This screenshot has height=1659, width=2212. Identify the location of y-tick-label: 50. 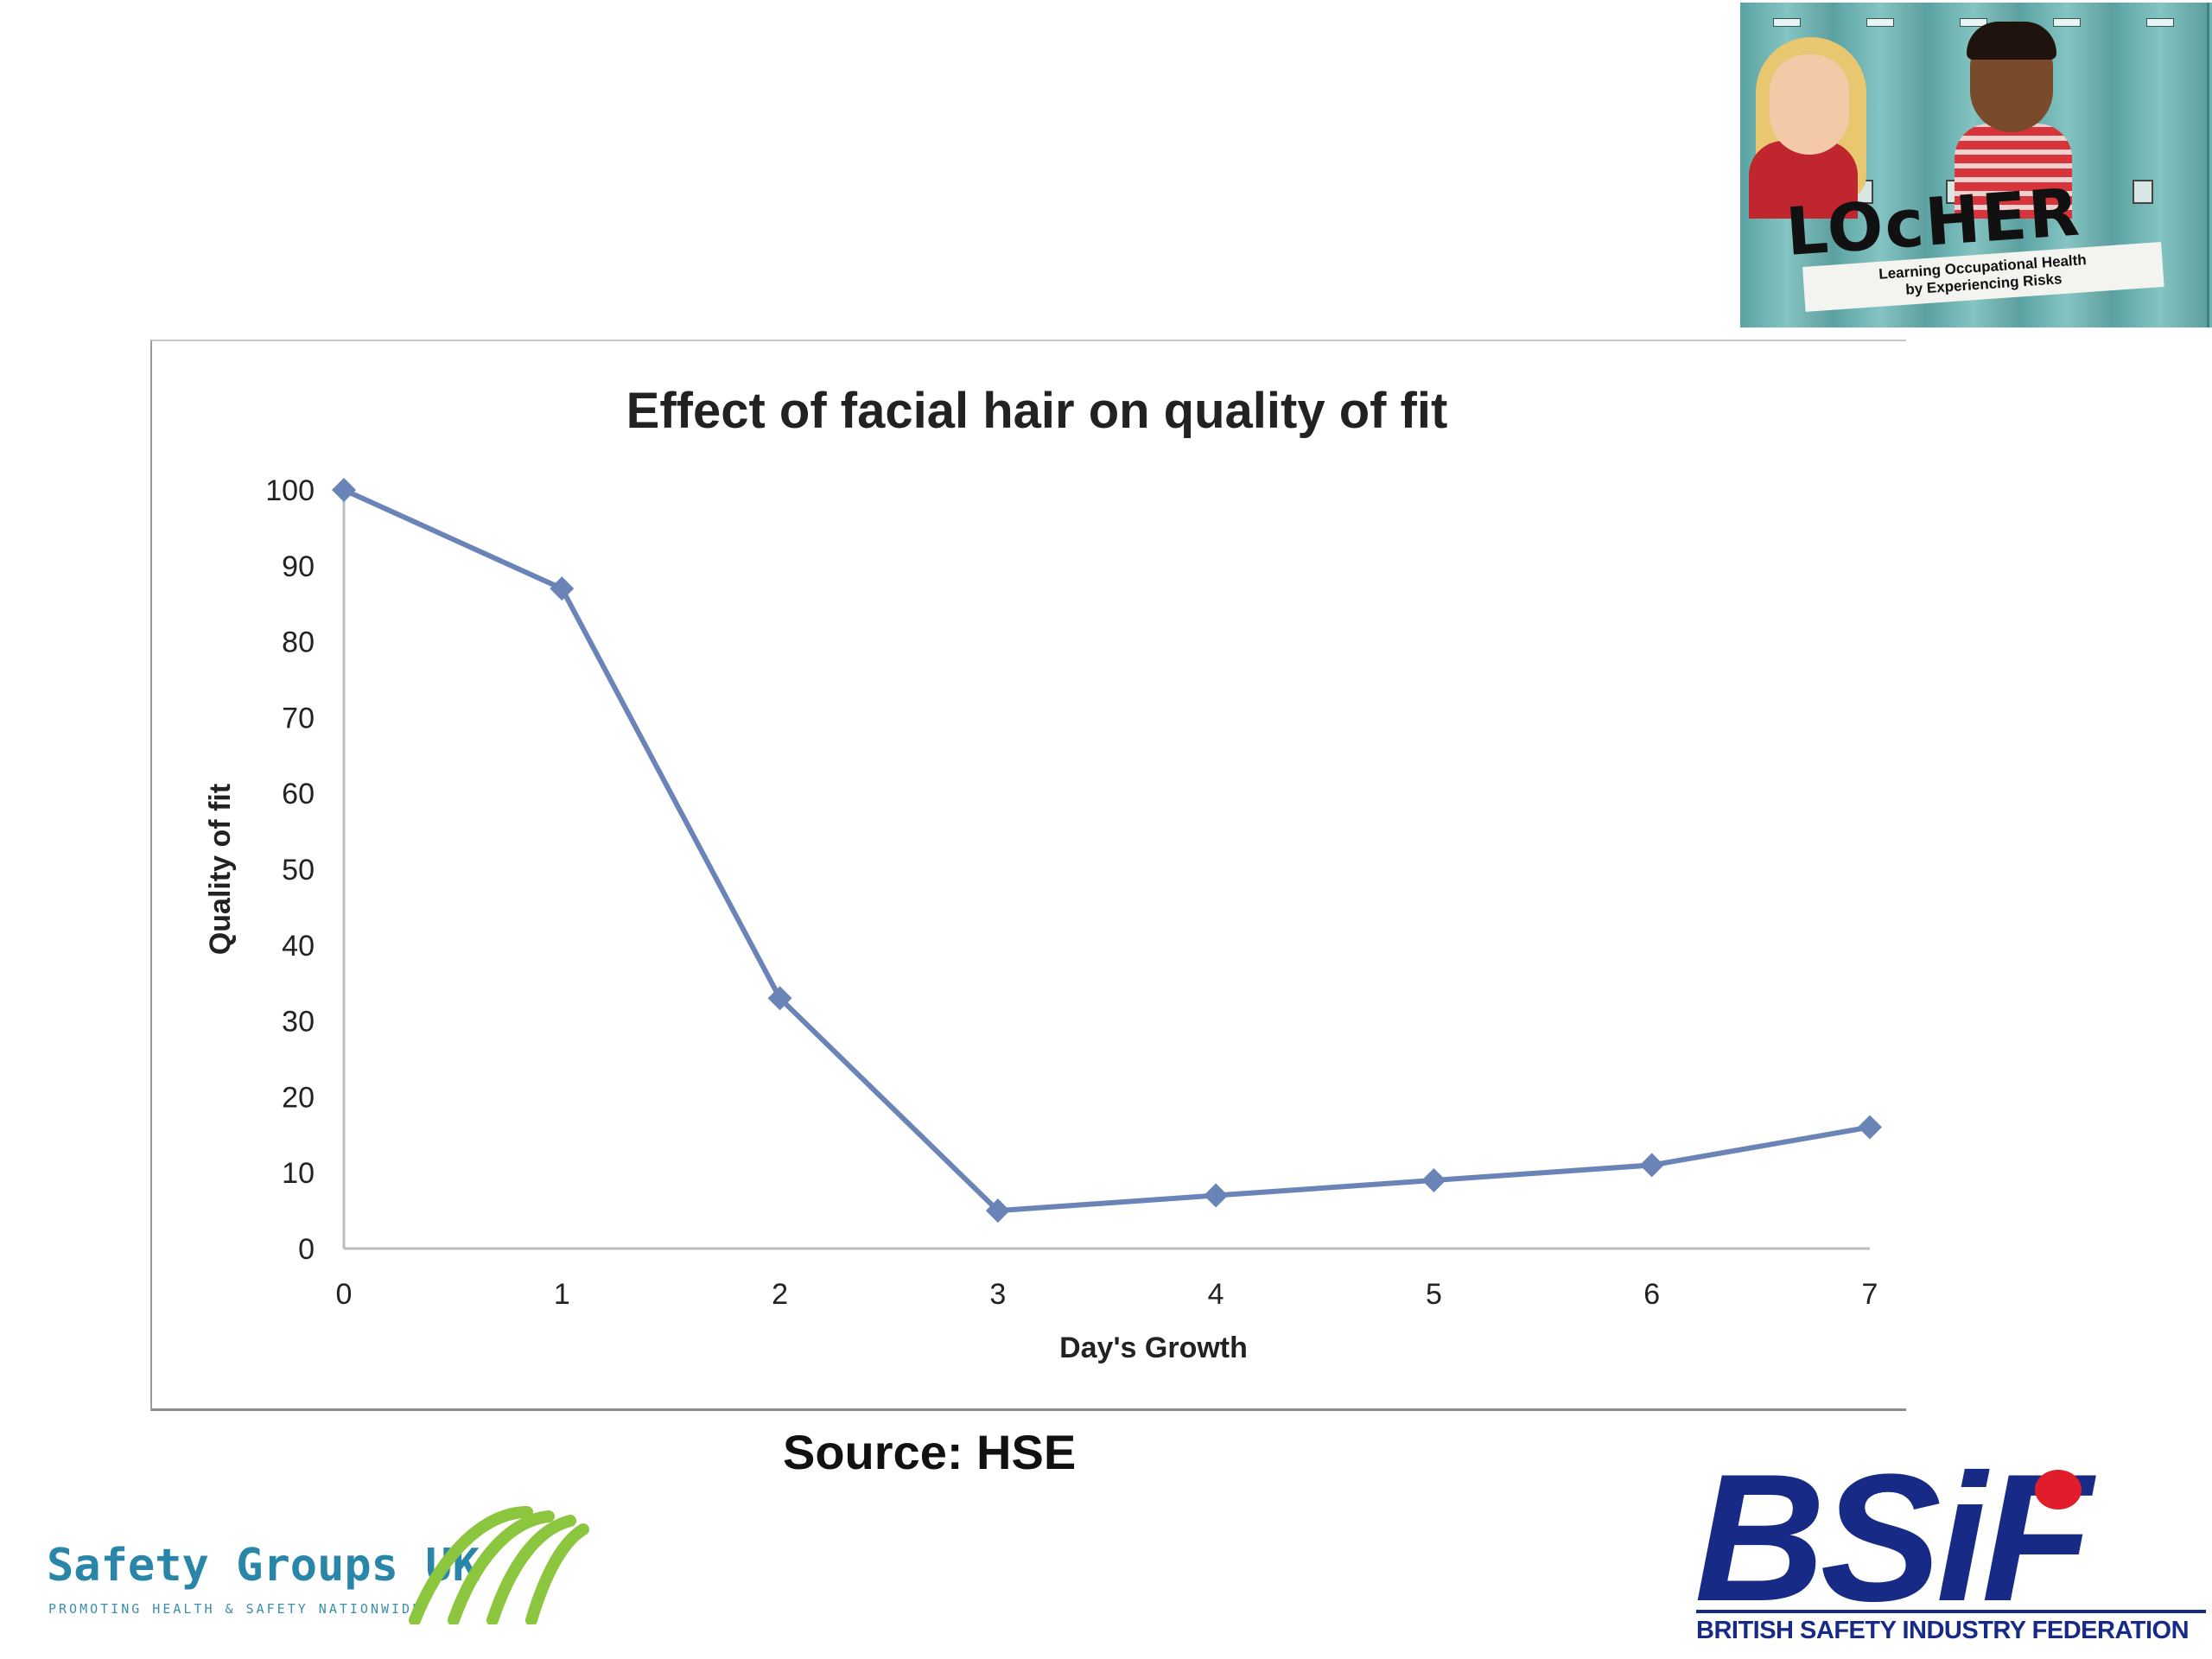
(298, 870).